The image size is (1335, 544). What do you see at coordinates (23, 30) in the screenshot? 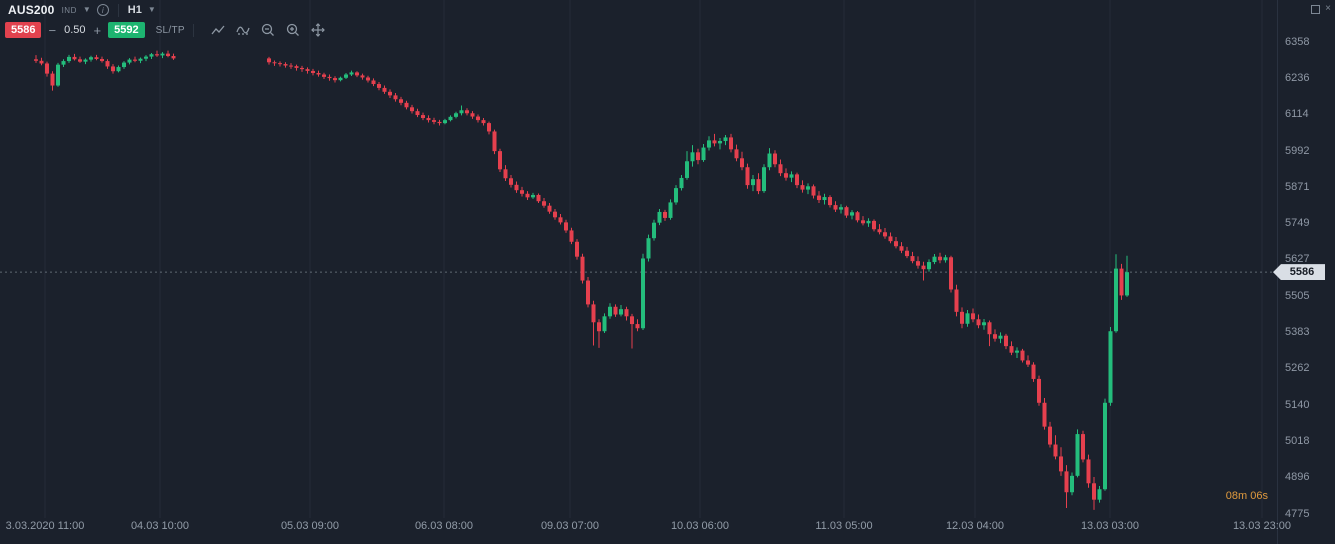
I see `sell-price-button: 5586` at bounding box center [23, 30].